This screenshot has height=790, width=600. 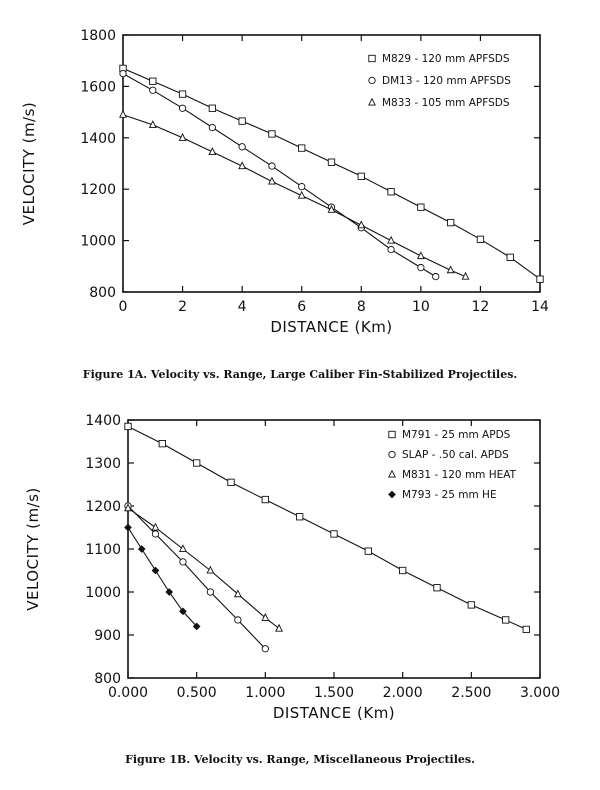 What do you see at coordinates (98, 36) in the screenshot?
I see `y-tick-label: 1800` at bounding box center [98, 36].